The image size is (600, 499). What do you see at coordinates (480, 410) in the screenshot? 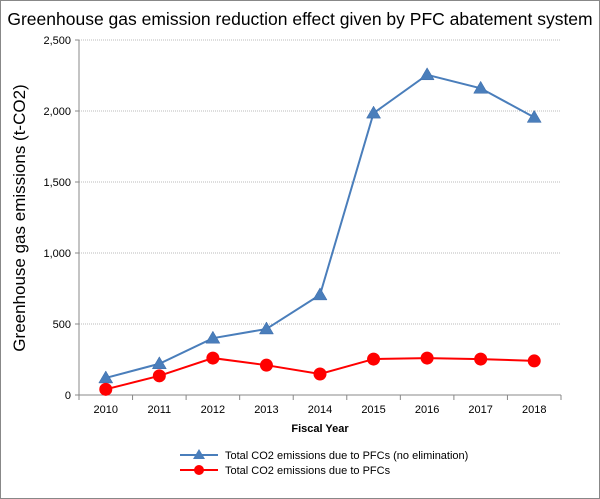
I see `x-tick-label: 2017` at bounding box center [480, 410].